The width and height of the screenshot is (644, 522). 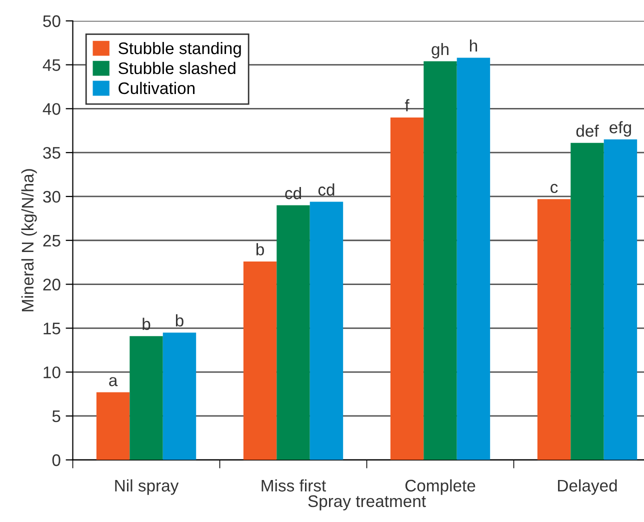 What do you see at coordinates (52, 372) in the screenshot?
I see `y-tick-label: 10` at bounding box center [52, 372].